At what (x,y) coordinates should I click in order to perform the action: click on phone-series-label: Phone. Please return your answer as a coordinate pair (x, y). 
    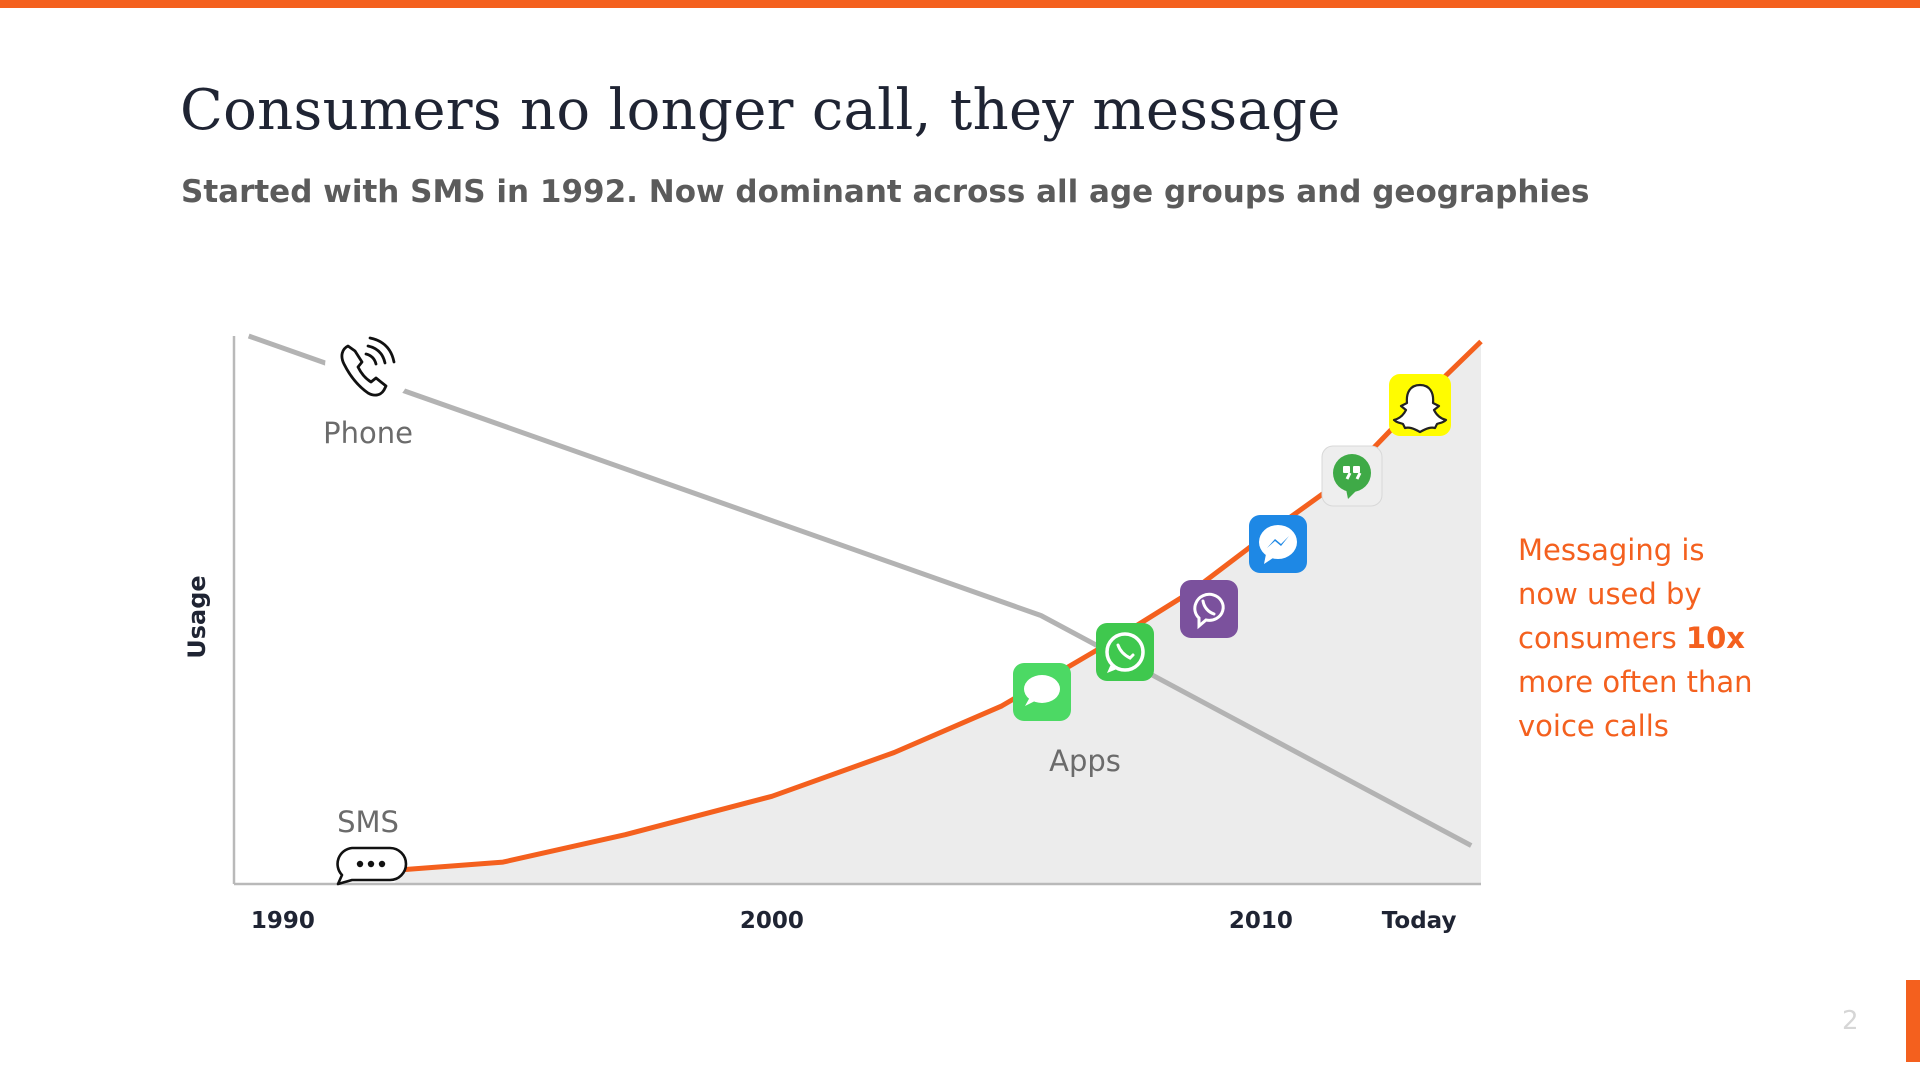
    Looking at the image, I should click on (368, 433).